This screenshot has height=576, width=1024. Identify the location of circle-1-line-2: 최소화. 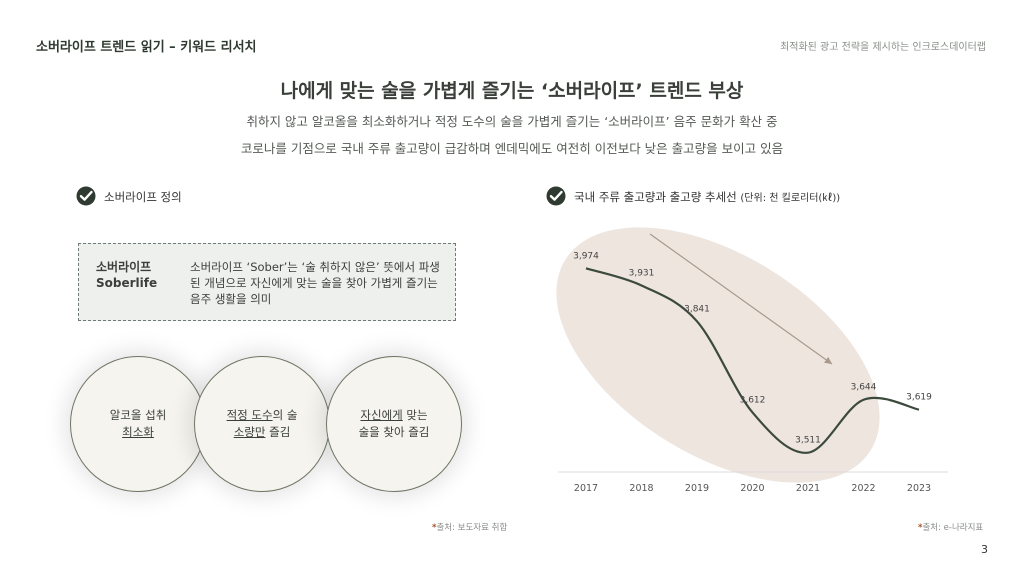
(138, 432).